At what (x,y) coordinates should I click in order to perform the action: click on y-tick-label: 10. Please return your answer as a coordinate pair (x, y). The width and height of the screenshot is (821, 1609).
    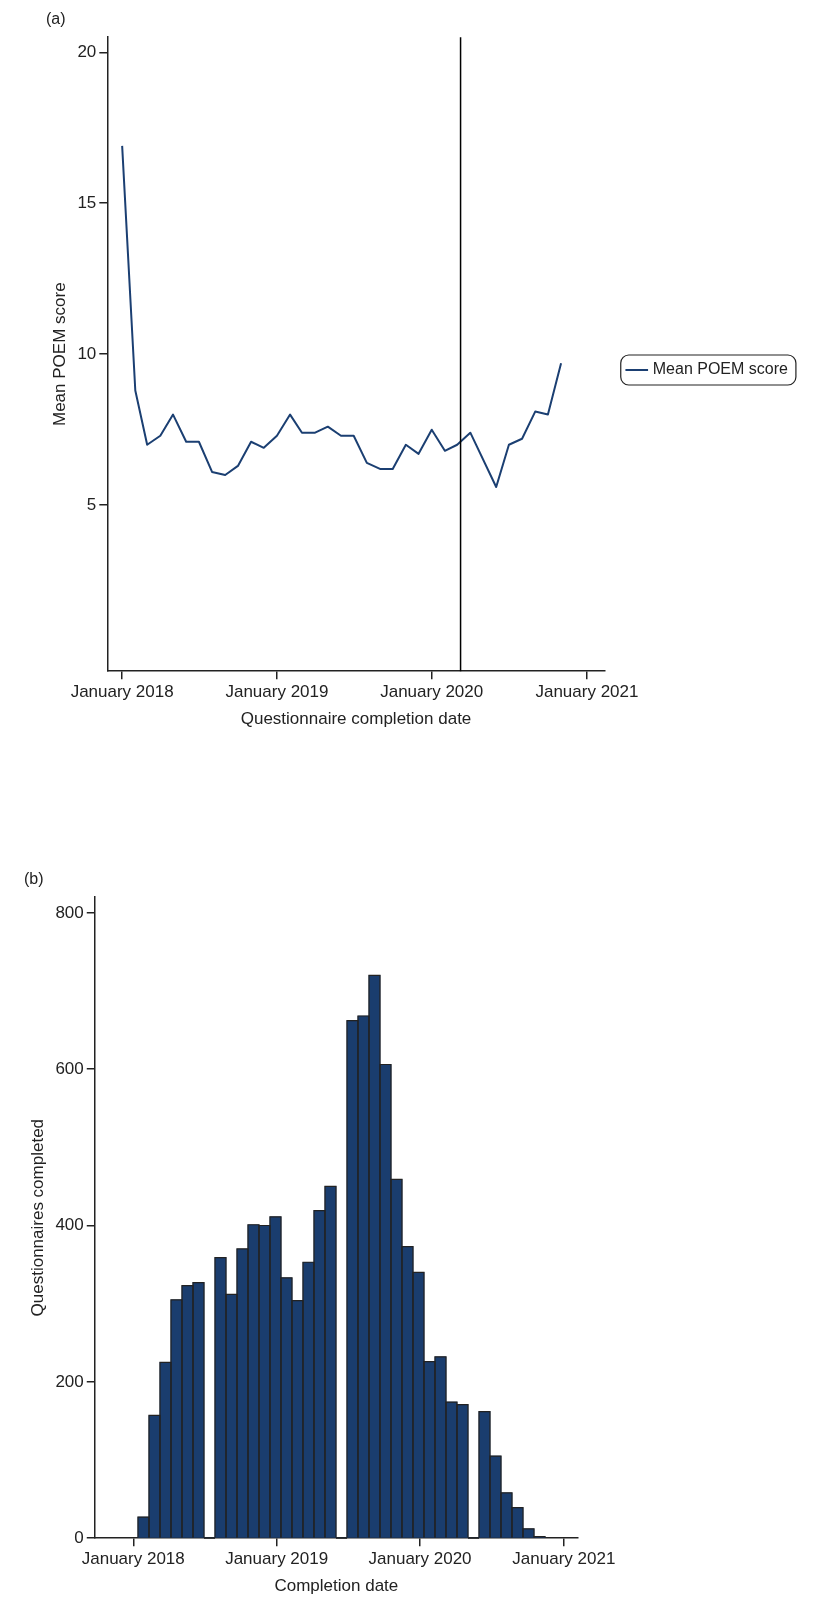
    Looking at the image, I should click on (87, 353).